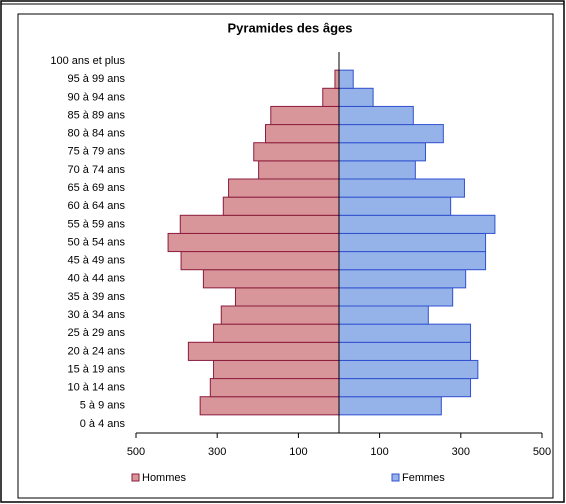 This screenshot has height=504, width=566. What do you see at coordinates (97, 170) in the screenshot?
I see `category-label: 70 à 74 ans` at bounding box center [97, 170].